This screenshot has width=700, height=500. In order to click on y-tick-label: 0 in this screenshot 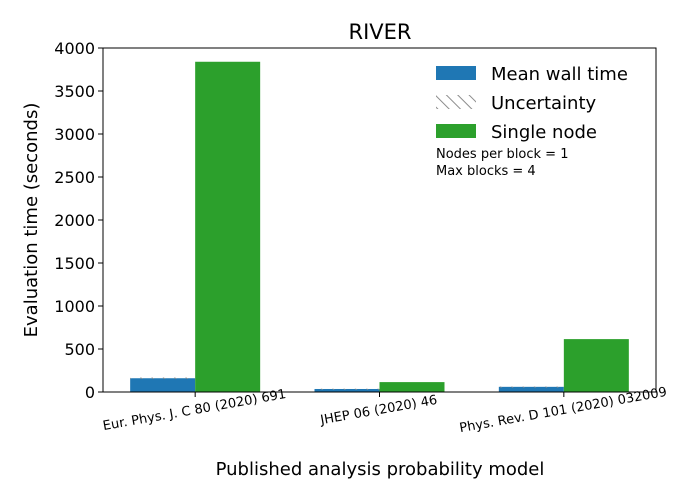, I will do `click(90, 392)`.